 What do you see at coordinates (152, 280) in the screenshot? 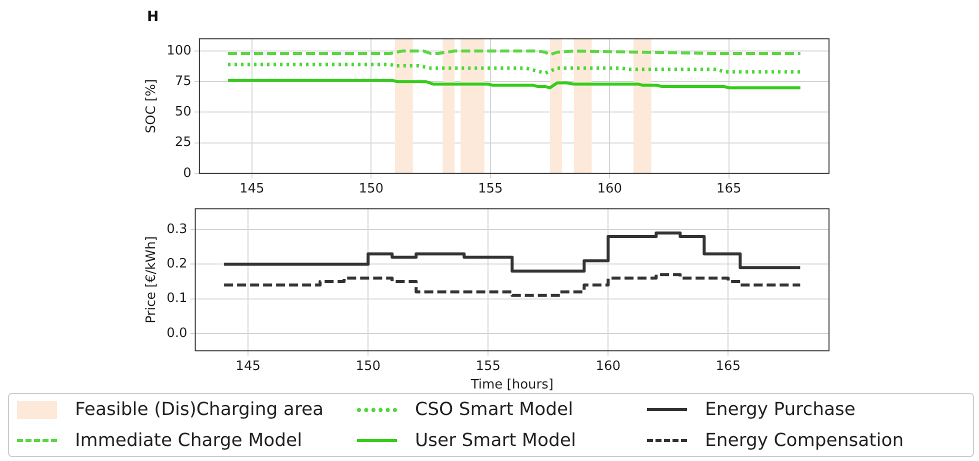
I see `y-axis-title: Price [€/kWh]` at bounding box center [152, 280].